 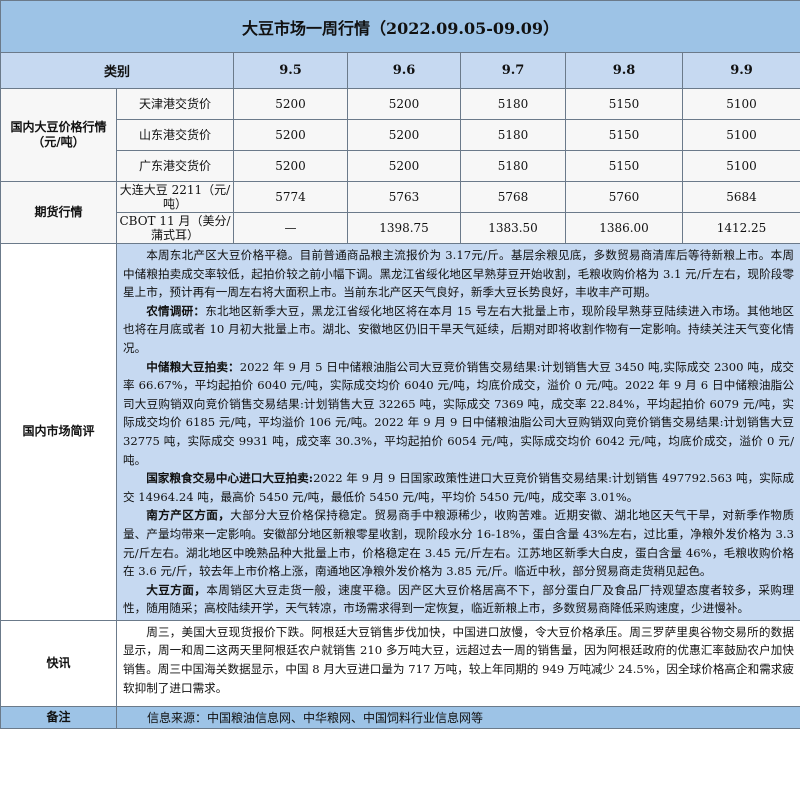 I want to click on table-row: 山东港交货价 5200 5200 5180 5150 5100, so click(x=400, y=135).